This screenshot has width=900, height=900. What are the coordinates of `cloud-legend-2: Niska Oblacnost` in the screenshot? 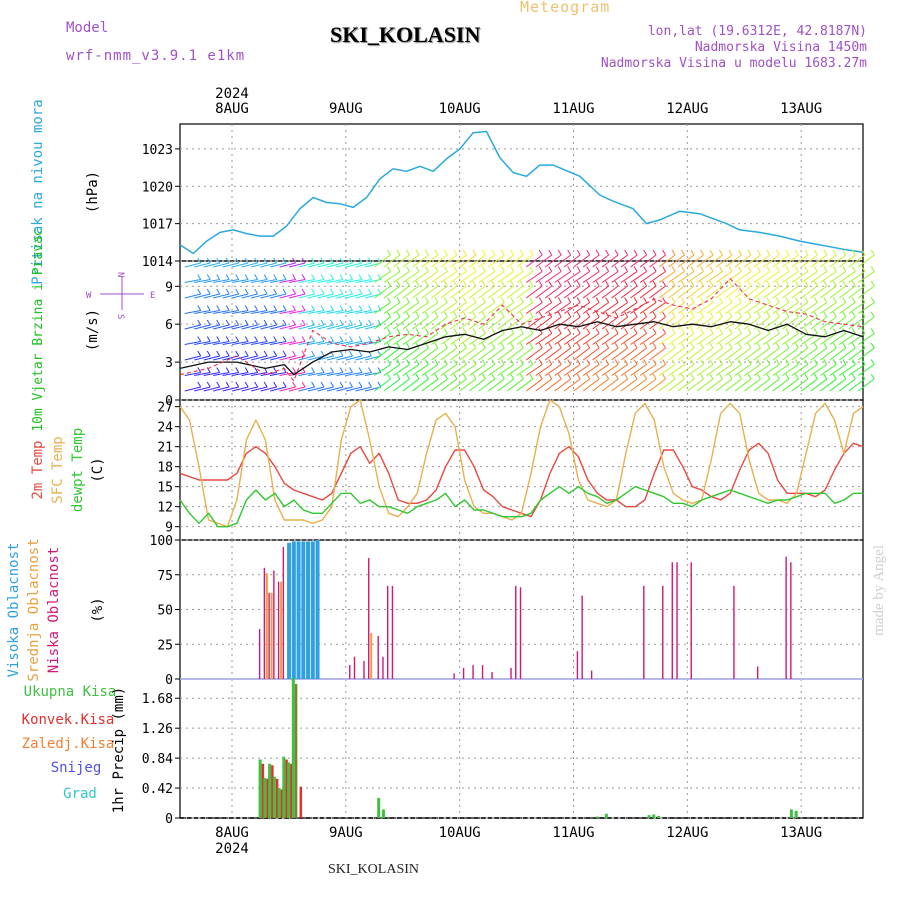 It's located at (54, 610).